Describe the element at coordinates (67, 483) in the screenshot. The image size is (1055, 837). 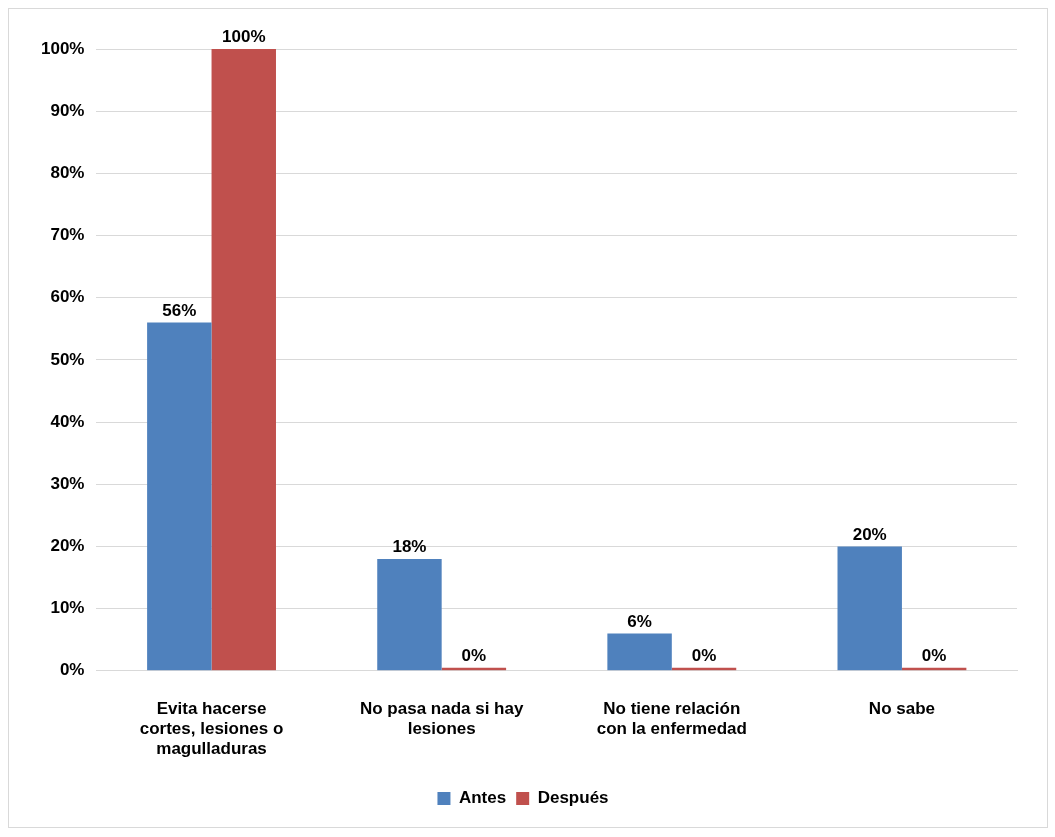
I see `y-tick-label: 30%` at that location.